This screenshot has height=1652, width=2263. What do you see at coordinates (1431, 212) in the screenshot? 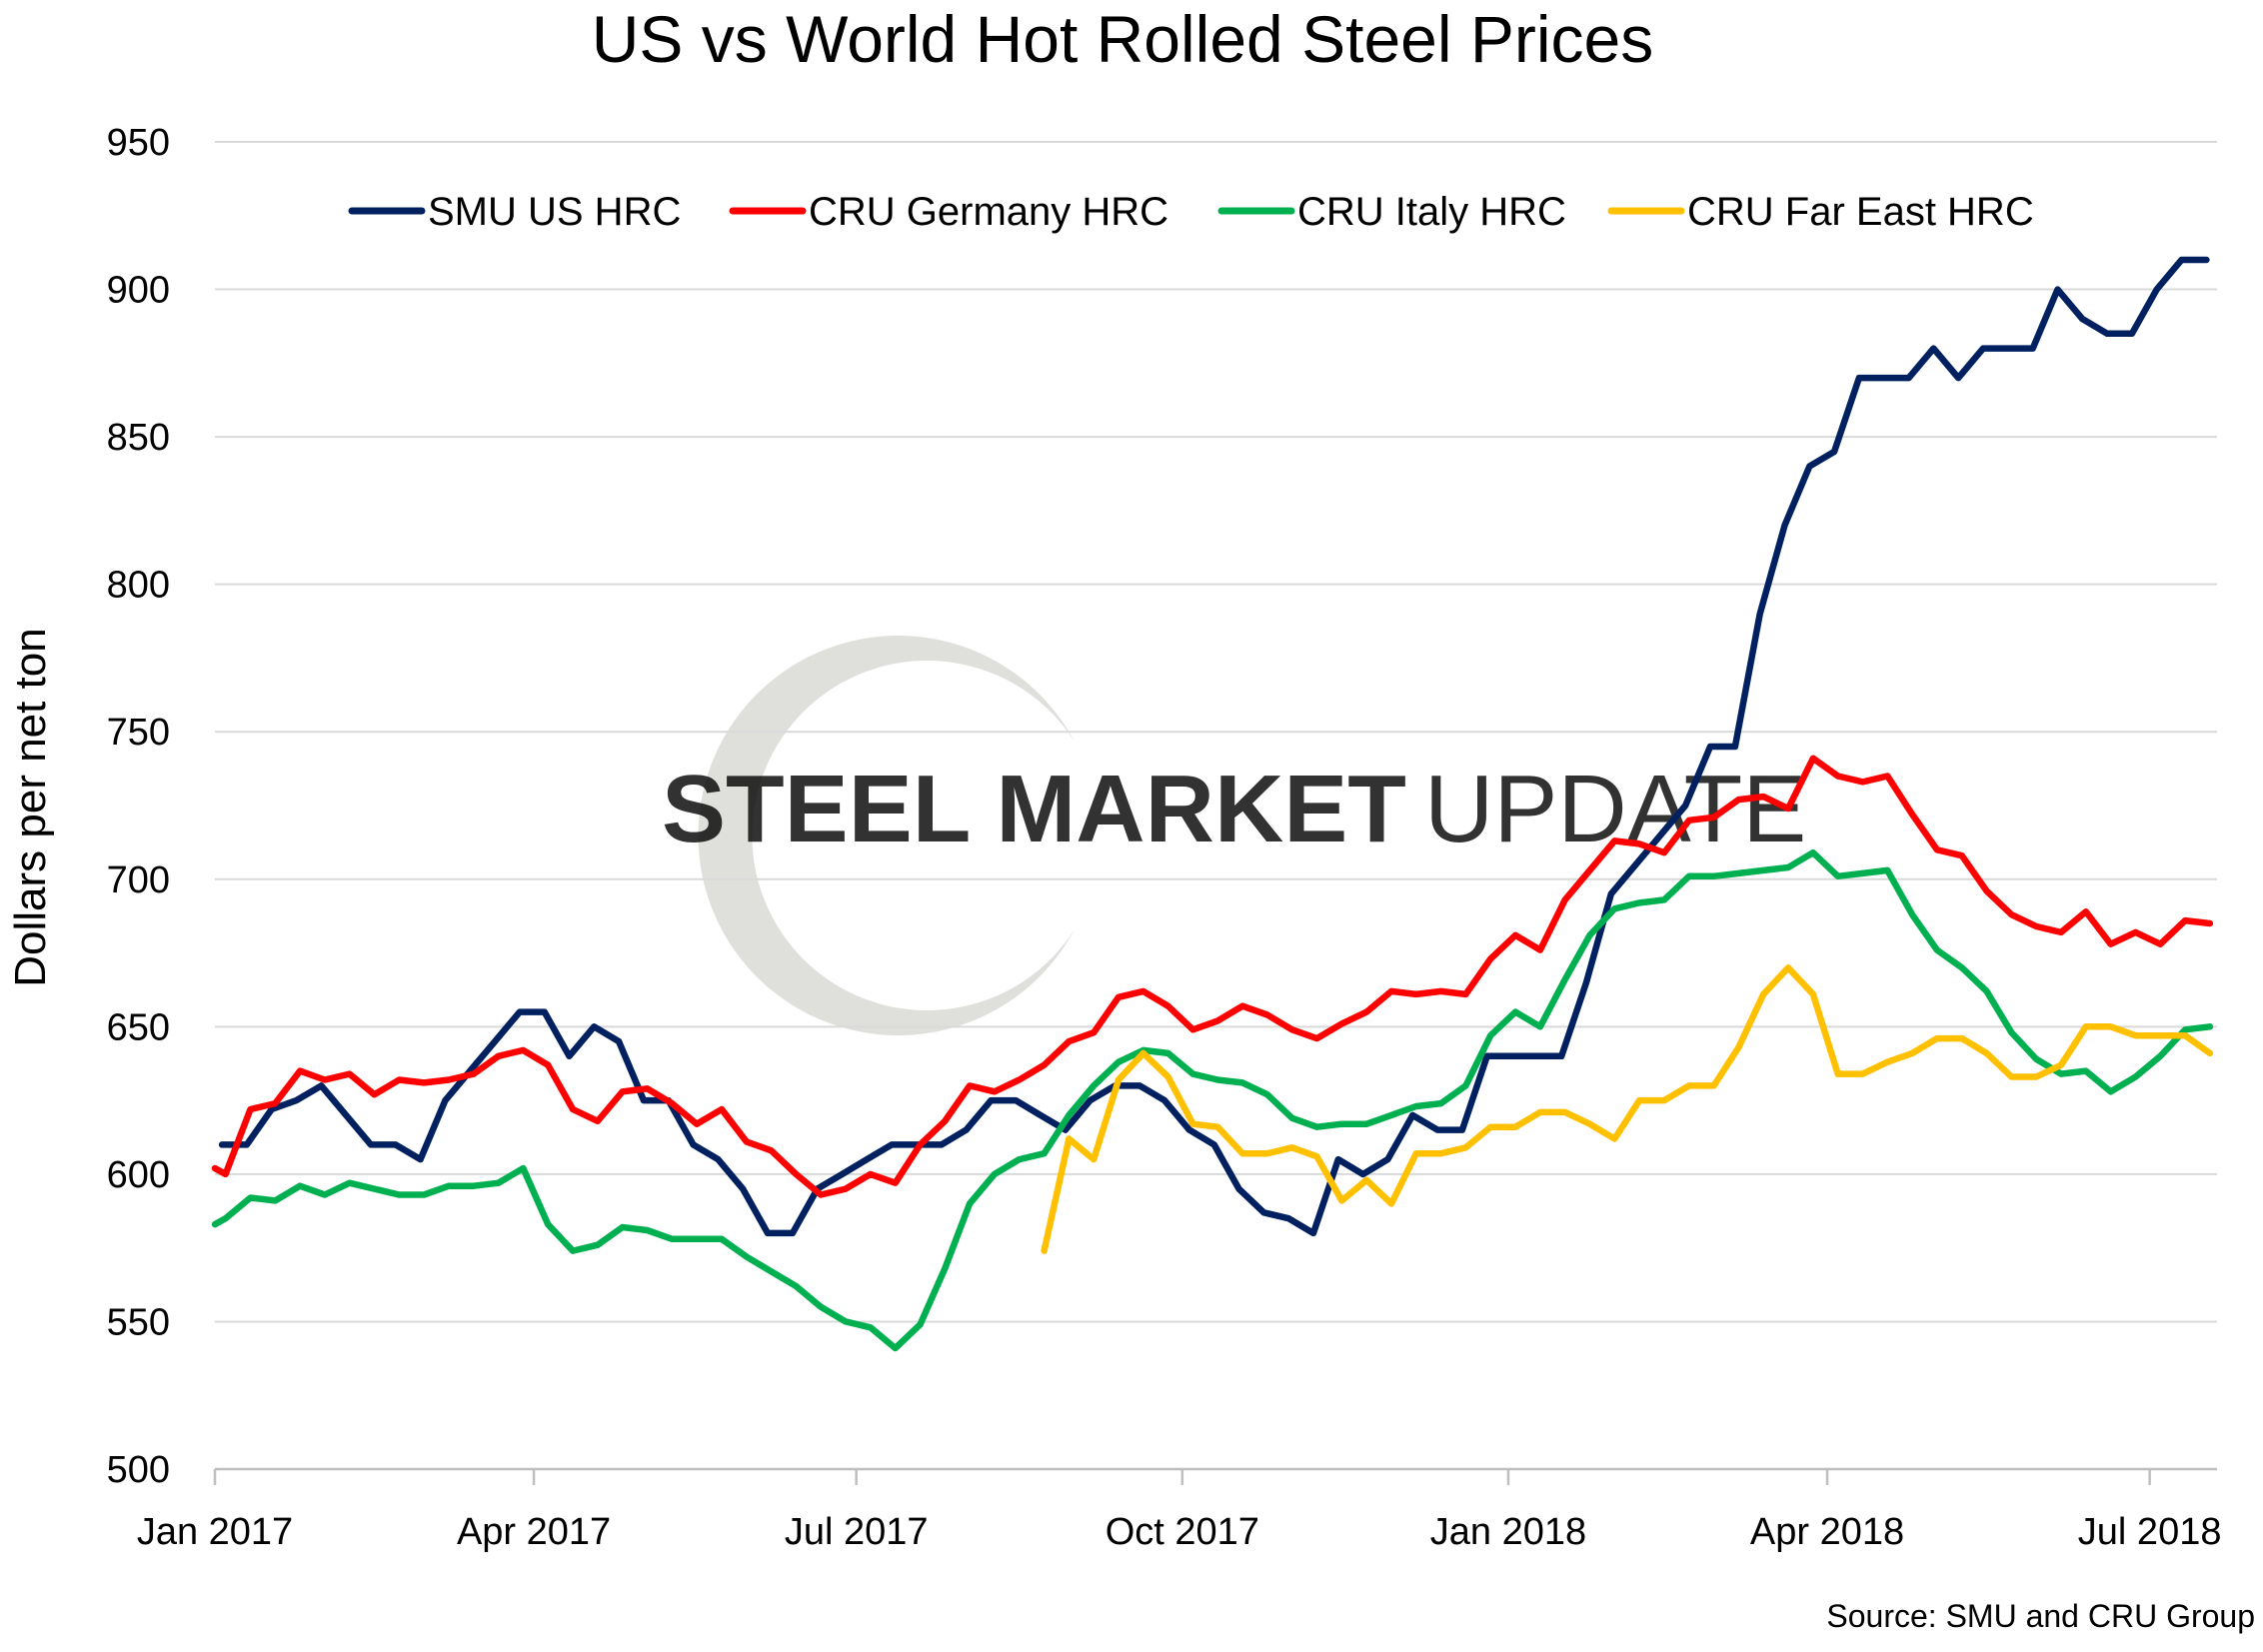
I see `legend-label: CRU Italy HRC` at bounding box center [1431, 212].